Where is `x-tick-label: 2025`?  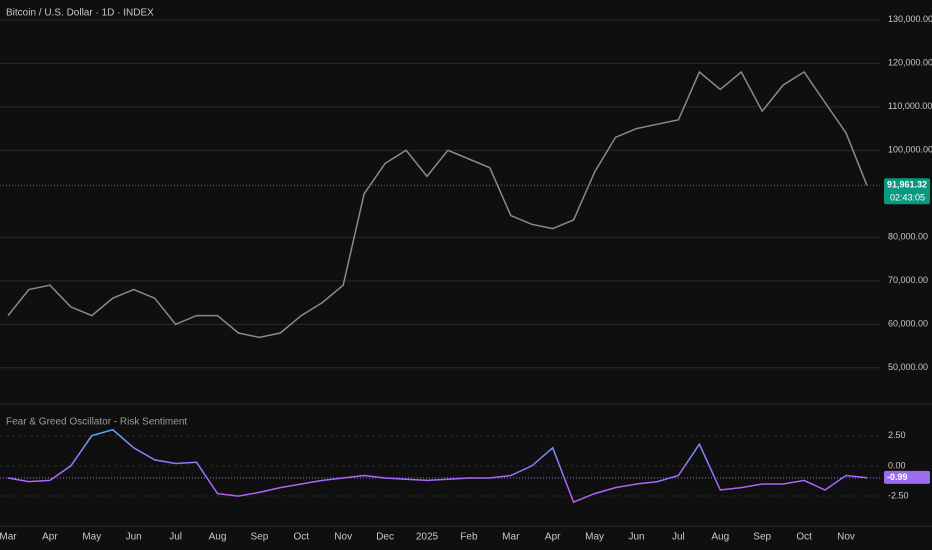
x-tick-label: 2025 is located at coordinates (427, 537).